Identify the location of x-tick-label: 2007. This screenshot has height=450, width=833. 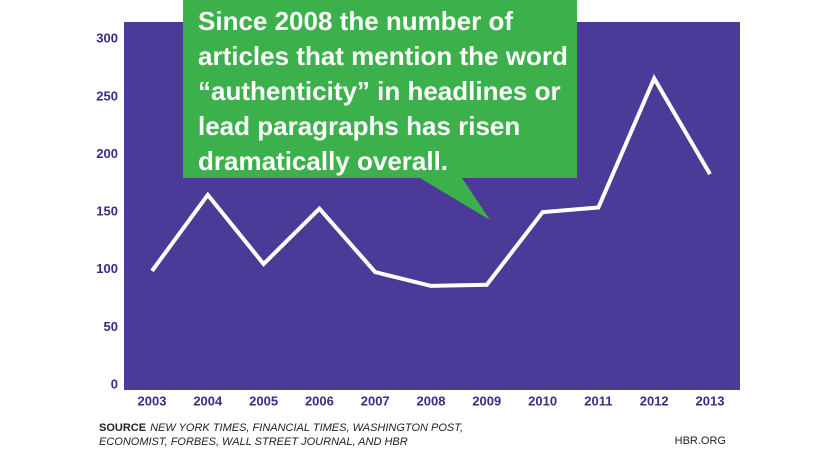
(375, 400).